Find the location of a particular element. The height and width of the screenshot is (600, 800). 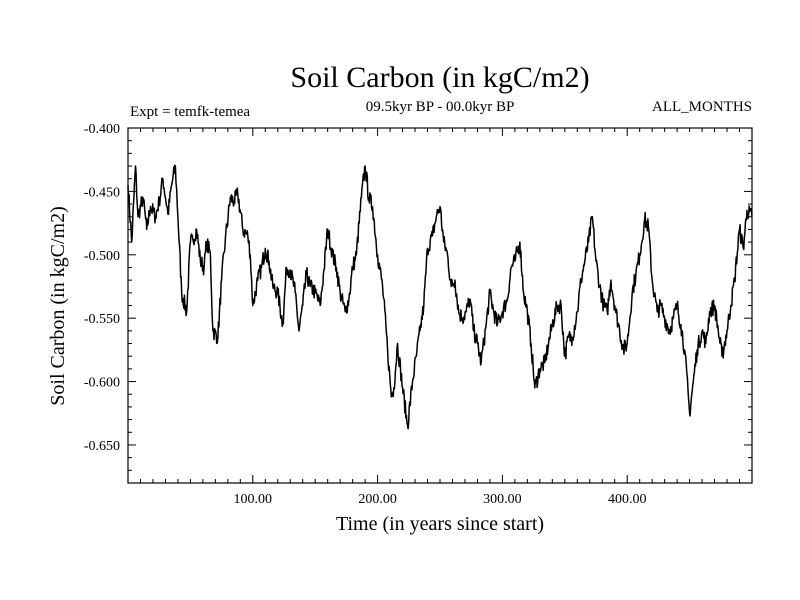

chart-title: Soil Carbon (in kgC/m2) is located at coordinates (439, 77).